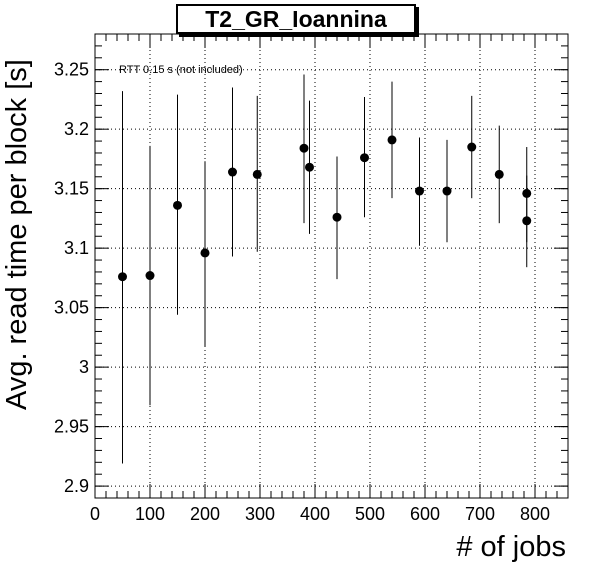  I want to click on x-tick-label: 200, so click(205, 514).